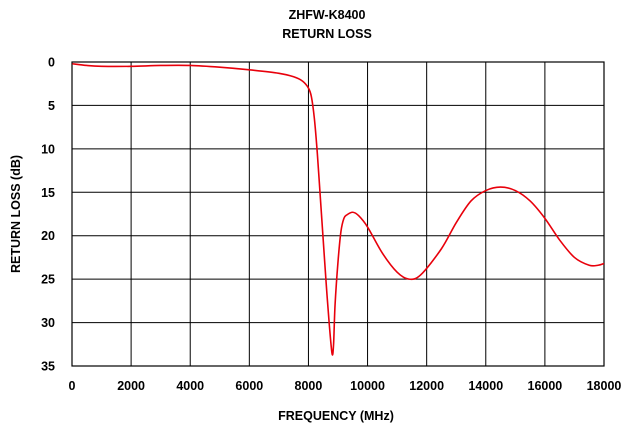  Describe the element at coordinates (51, 63) in the screenshot. I see `y-tick-label: 0` at that location.